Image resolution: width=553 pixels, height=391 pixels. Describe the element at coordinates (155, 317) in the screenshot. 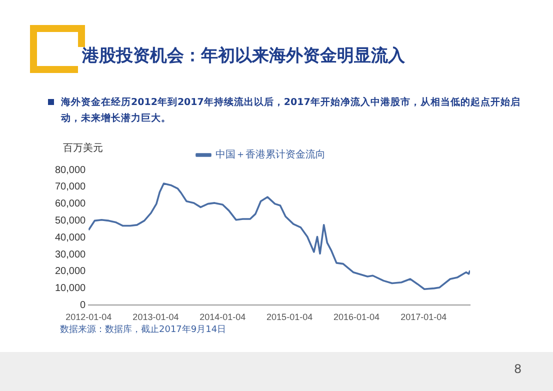

I see `x-tick-label: 2013-01-04` at that location.